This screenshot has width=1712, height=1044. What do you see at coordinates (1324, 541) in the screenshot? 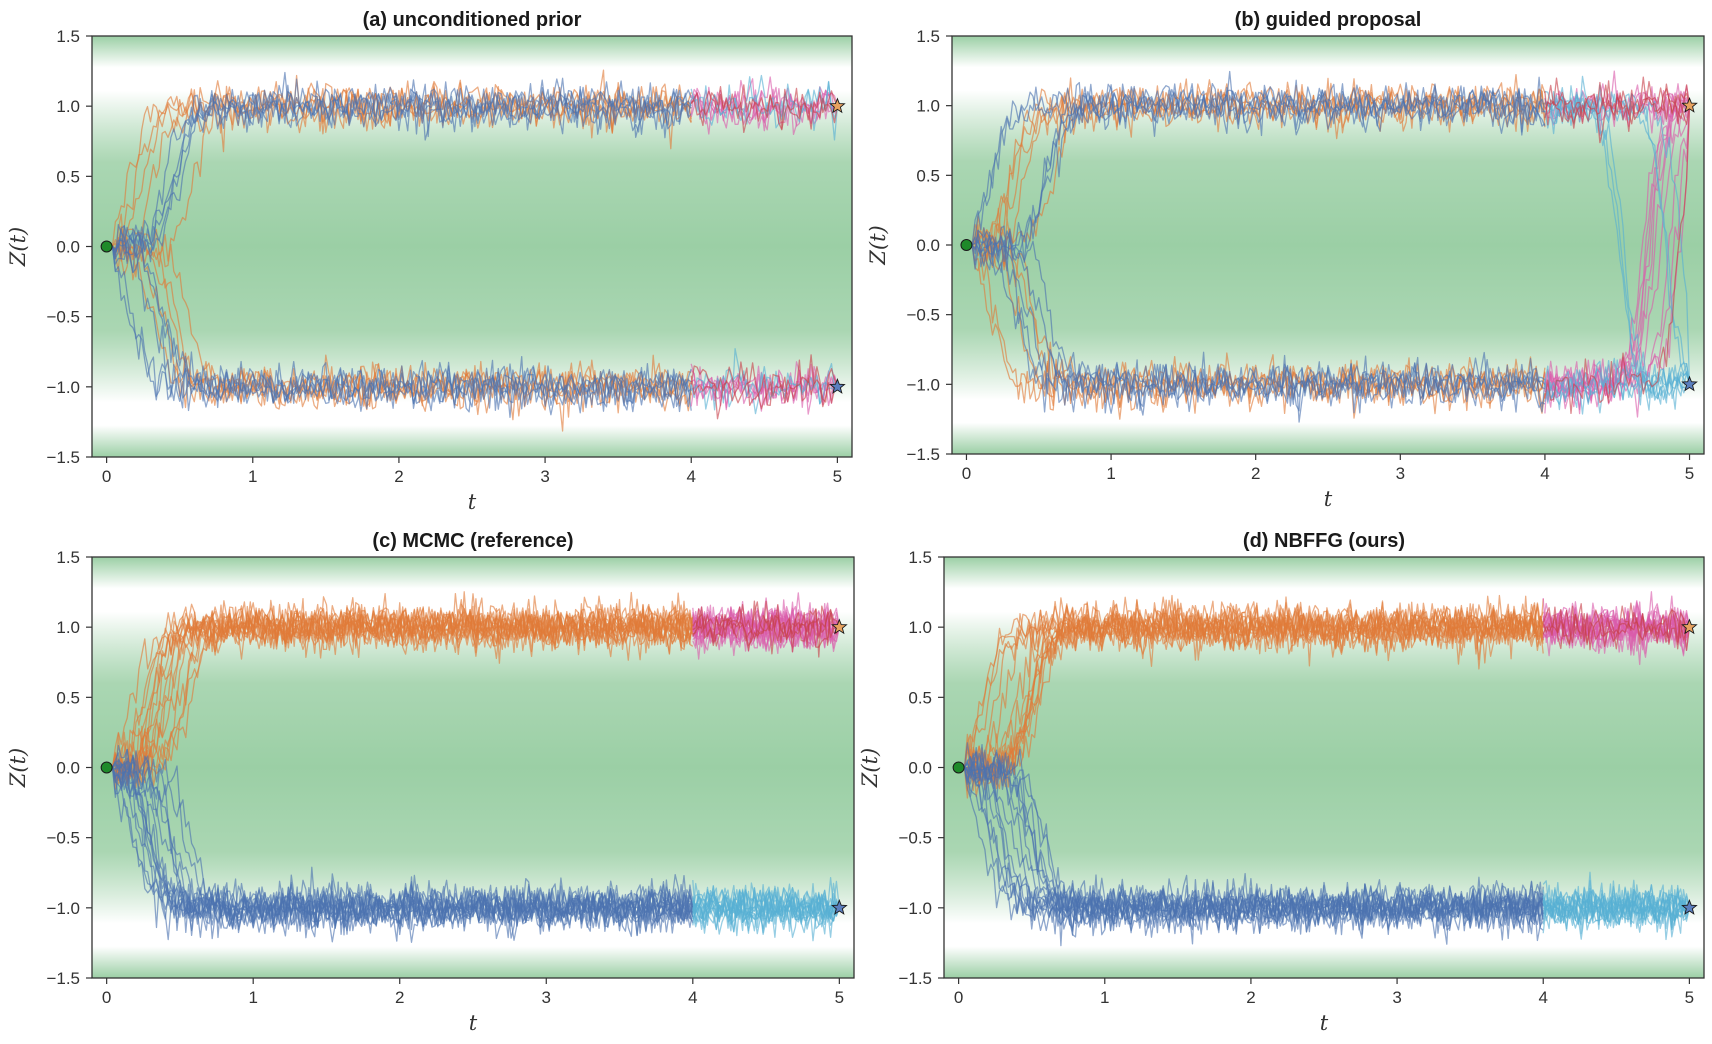
I see `panel-title: (d) NBFFG (ours)` at bounding box center [1324, 541].